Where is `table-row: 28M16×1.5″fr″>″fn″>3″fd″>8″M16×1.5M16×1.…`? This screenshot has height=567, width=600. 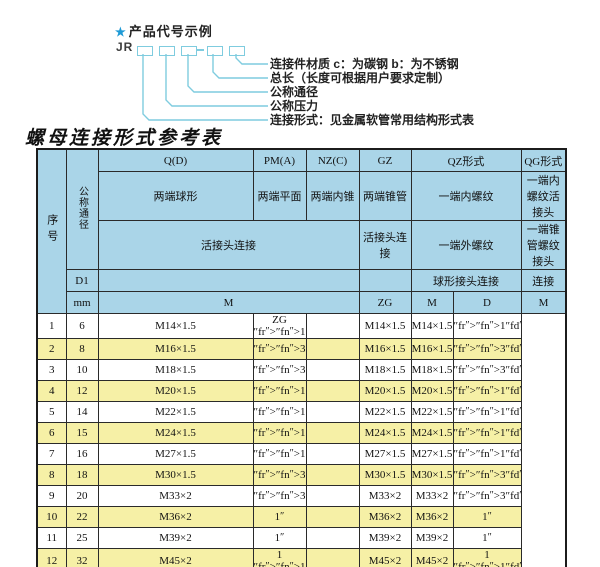 table-row: 28M16×1.5″fr″>″fn″>3″fd″>8″M16×1.5M16×1.… is located at coordinates (301, 349).